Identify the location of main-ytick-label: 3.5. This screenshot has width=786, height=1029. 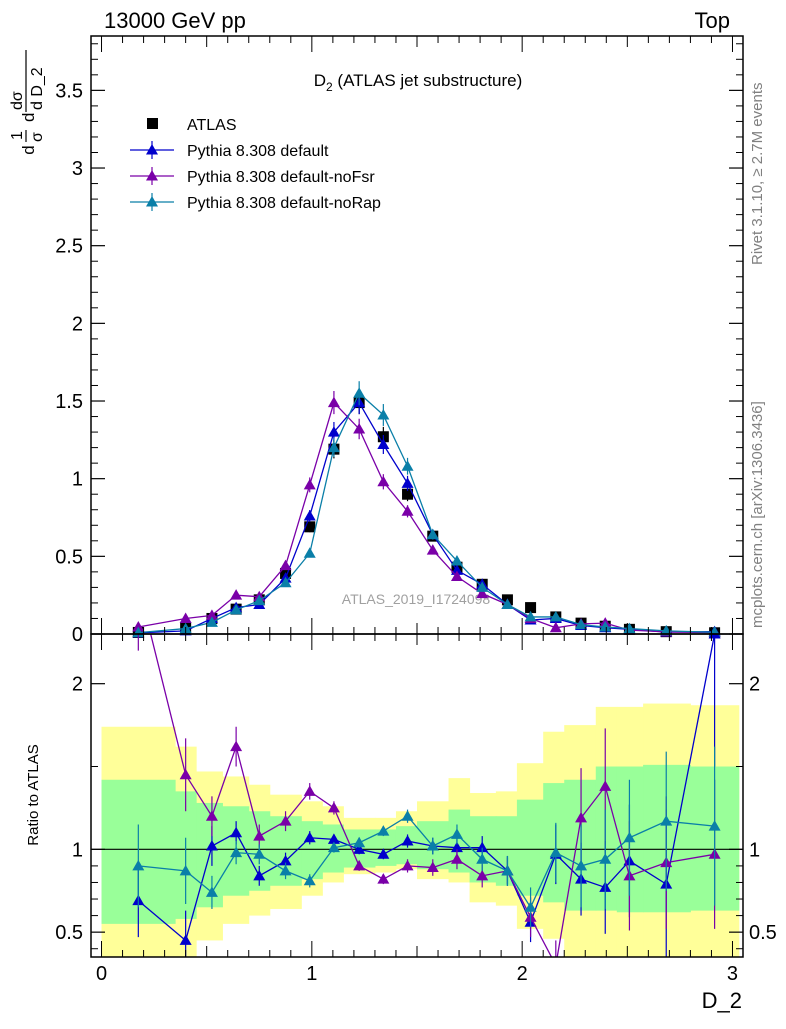
(69, 91).